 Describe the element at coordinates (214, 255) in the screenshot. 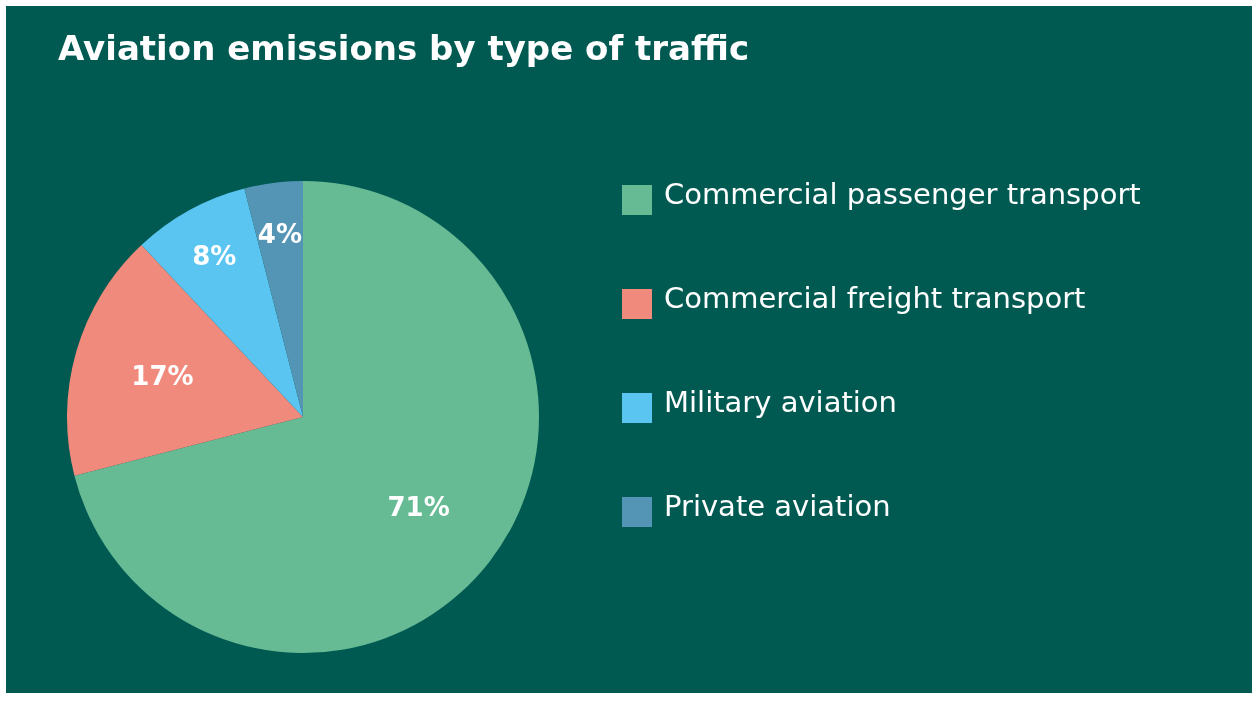

I see `data-label: 8%` at that location.